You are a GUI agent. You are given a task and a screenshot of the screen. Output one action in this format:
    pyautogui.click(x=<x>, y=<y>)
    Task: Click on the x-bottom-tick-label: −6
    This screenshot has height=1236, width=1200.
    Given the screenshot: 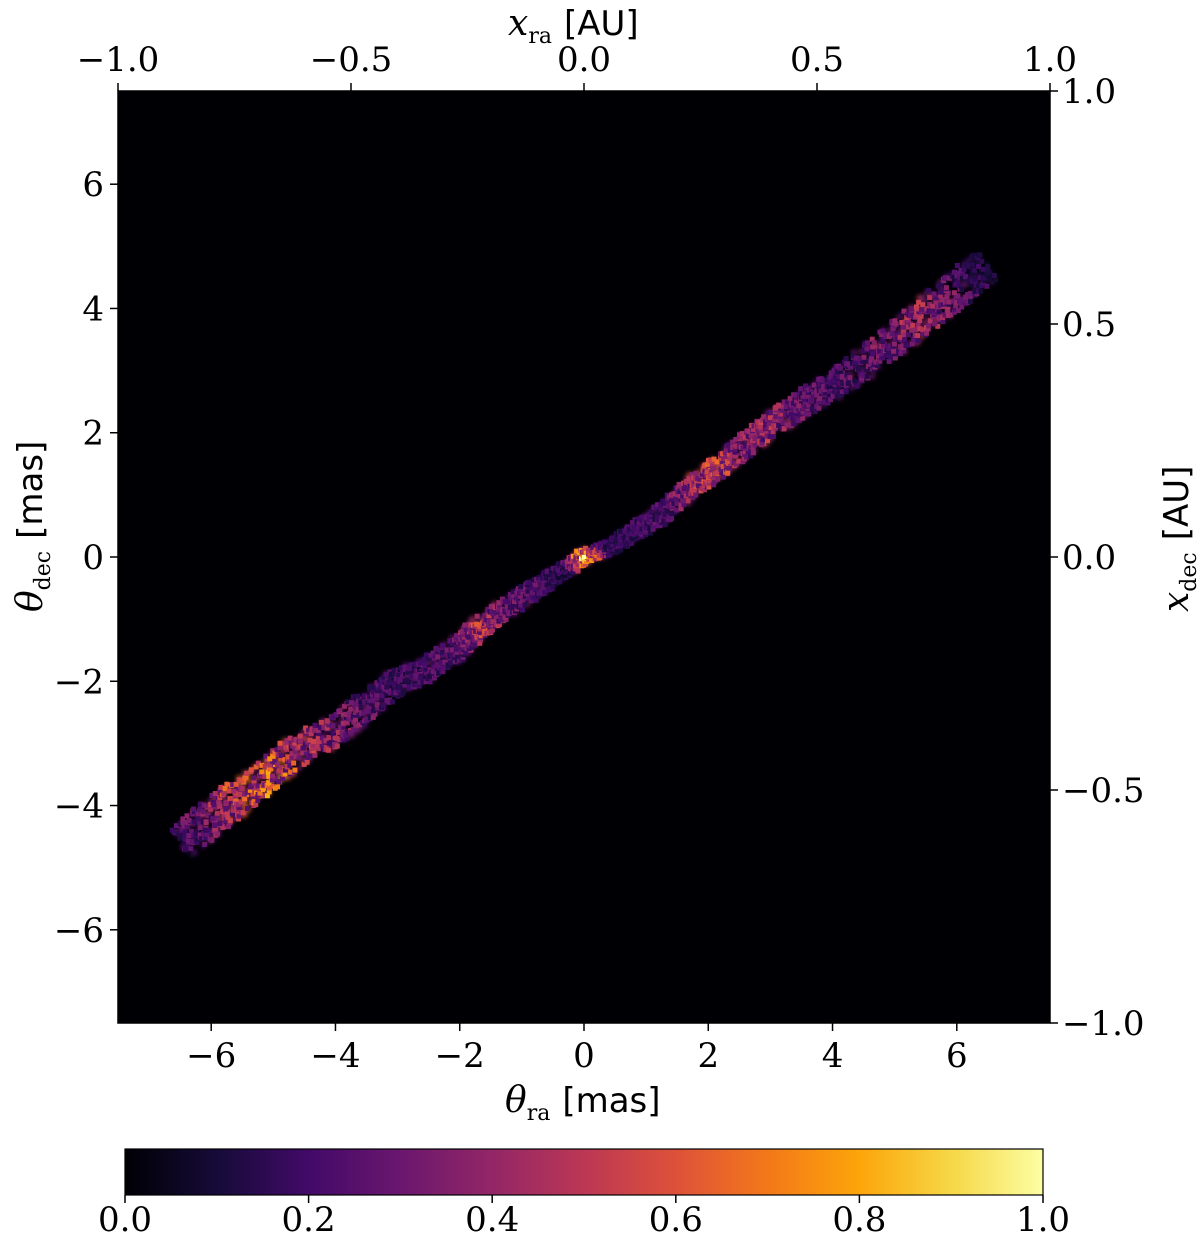 What is the action you would take?
    pyautogui.click(x=211, y=1056)
    